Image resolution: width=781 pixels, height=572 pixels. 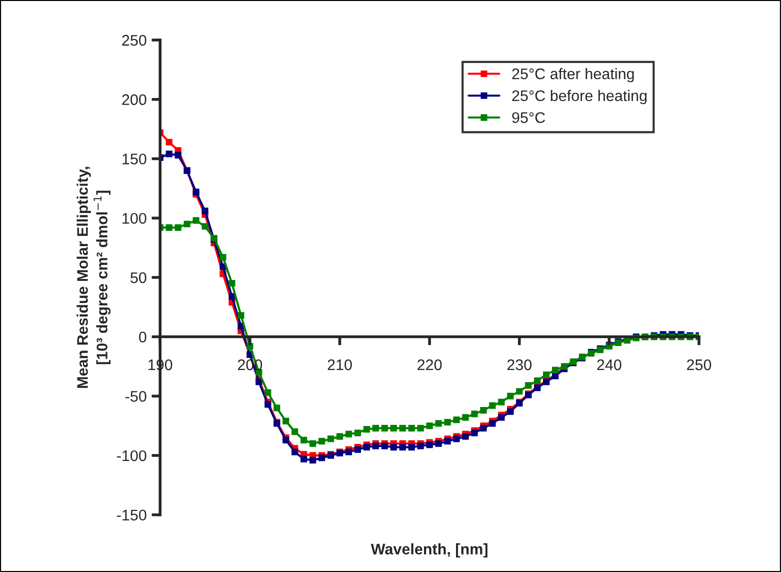 What do you see at coordinates (609, 364) in the screenshot?
I see `x-tick-label: 240` at bounding box center [609, 364].